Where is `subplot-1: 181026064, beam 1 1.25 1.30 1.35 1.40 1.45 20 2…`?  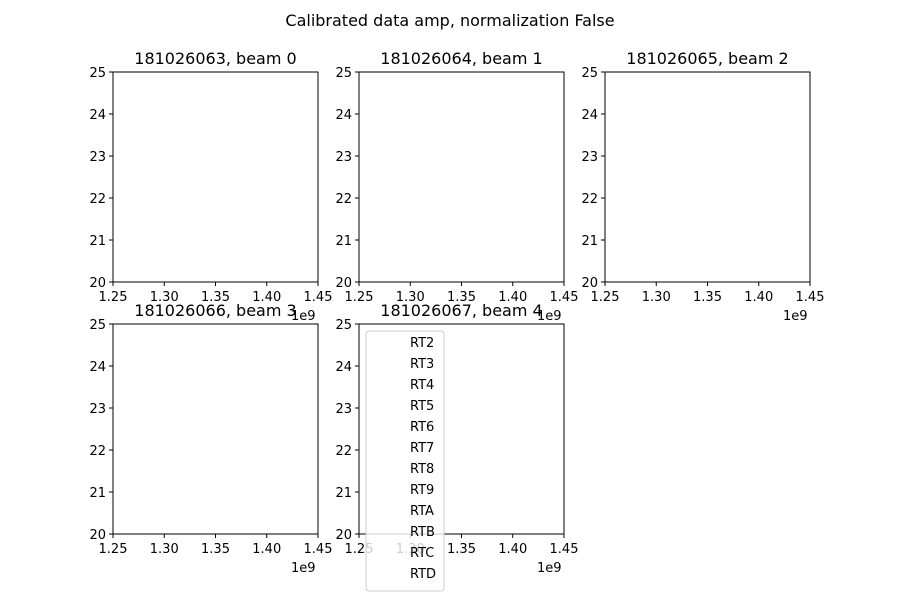 subplot-1: 181026064, beam 1 1.25 1.30 1.35 1.40 1.45 20 2… is located at coordinates (456, 186).